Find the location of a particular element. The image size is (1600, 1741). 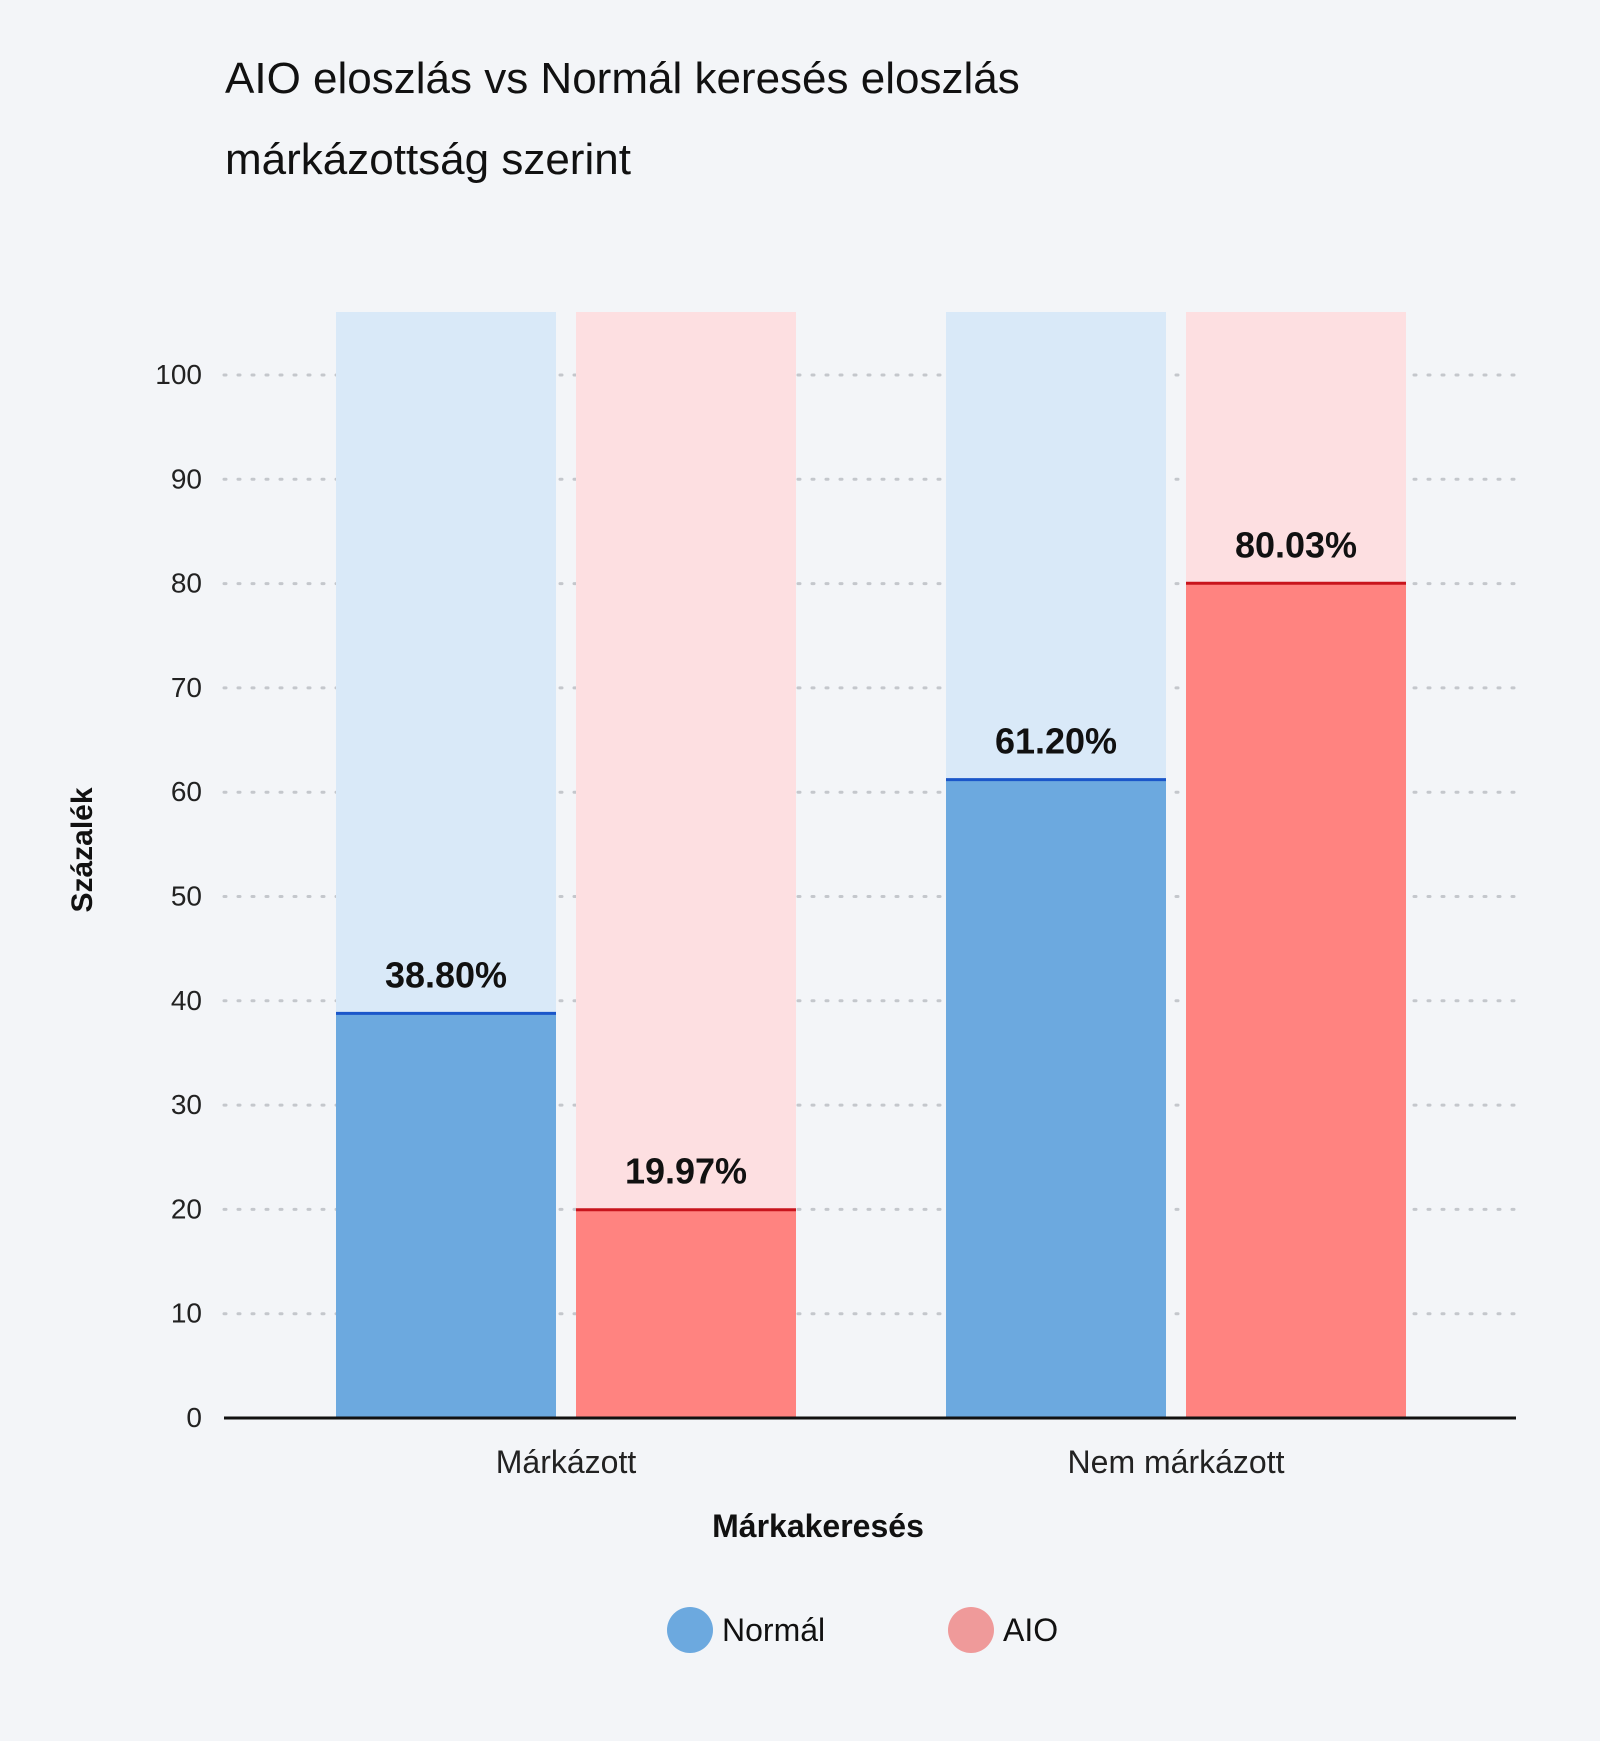

x-tick-label: Márkázott is located at coordinates (566, 1462).